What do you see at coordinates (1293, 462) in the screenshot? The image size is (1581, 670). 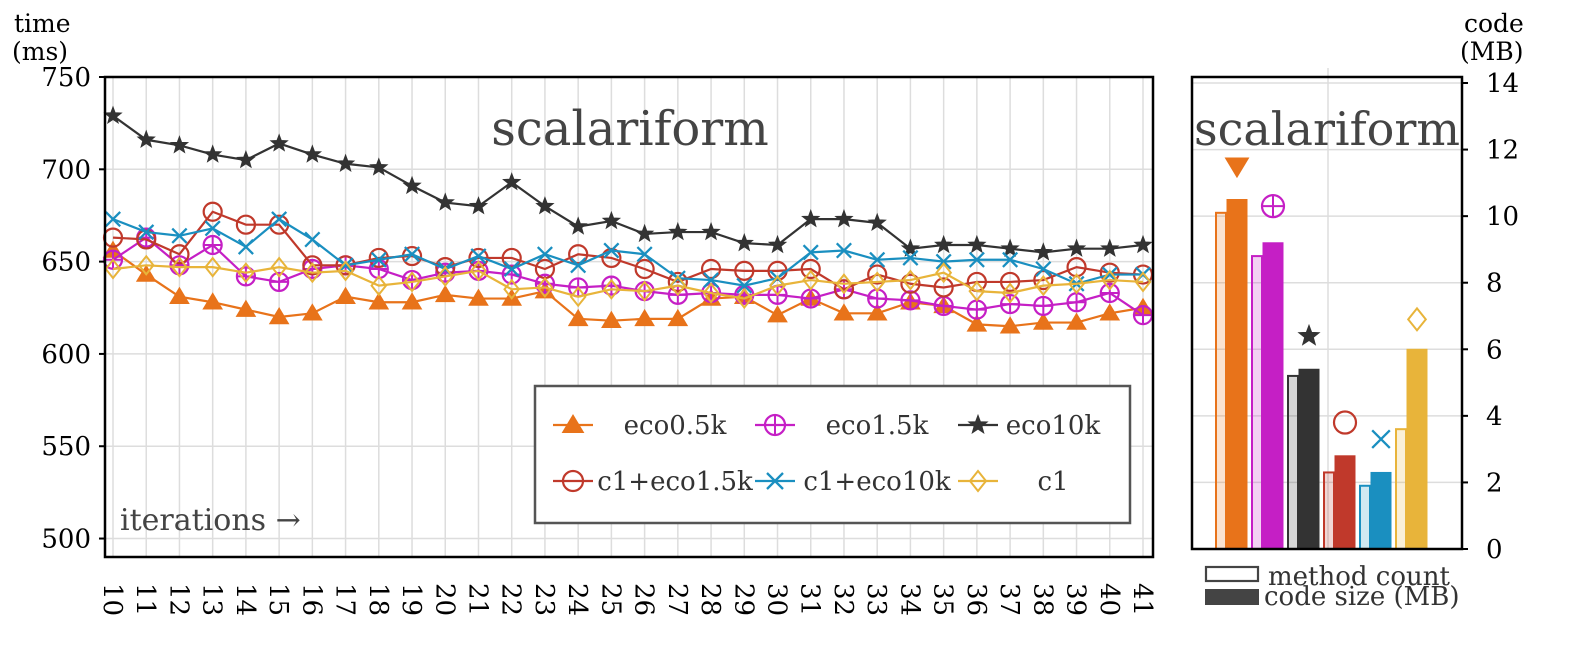 I see `bar-method-count-eco10k` at bounding box center [1293, 462].